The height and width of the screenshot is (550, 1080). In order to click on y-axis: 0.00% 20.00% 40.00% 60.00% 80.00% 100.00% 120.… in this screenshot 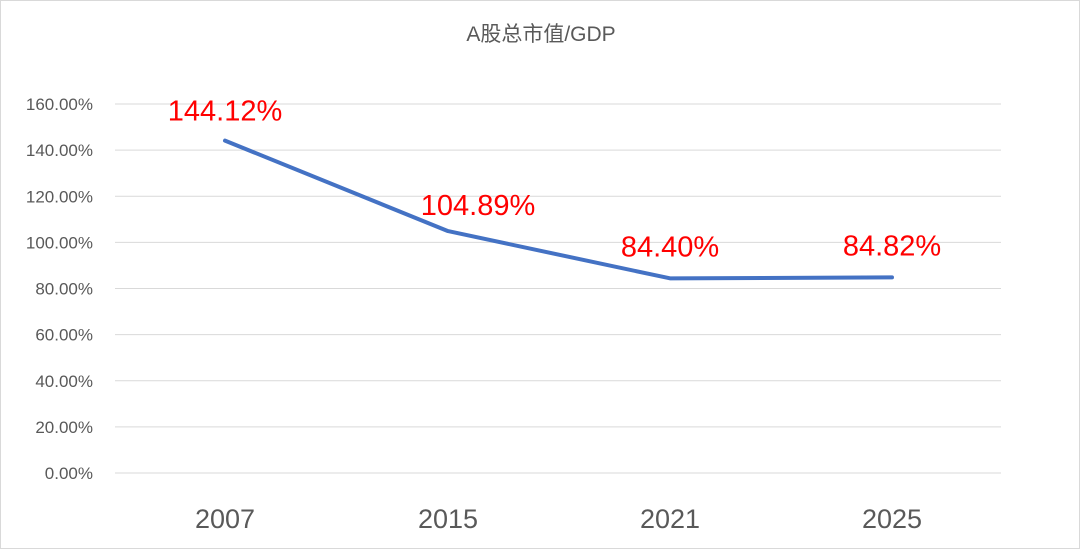, I will do `click(59, 289)`.